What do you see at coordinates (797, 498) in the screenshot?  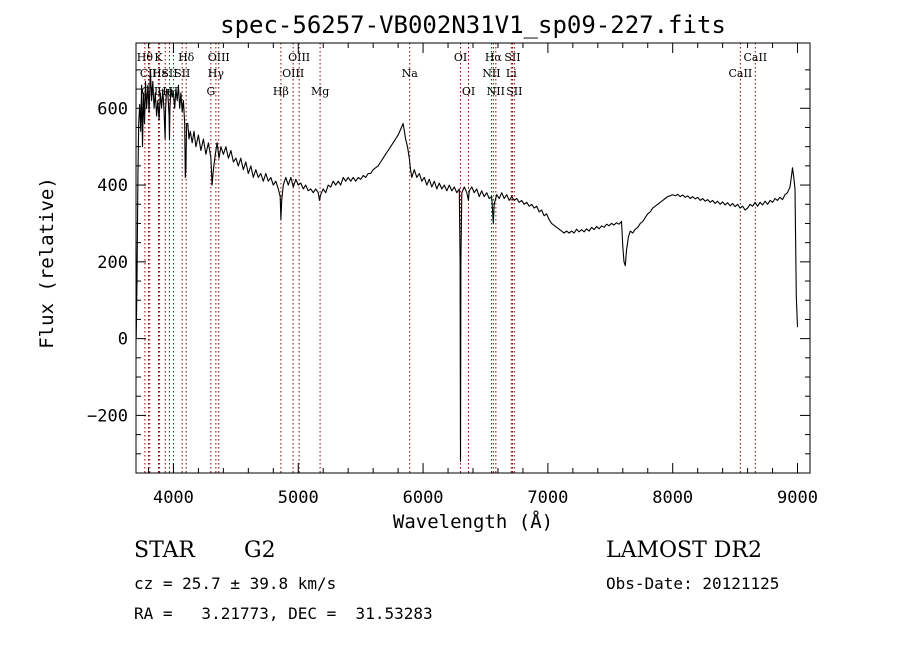 I see `x-tick-label: 9000` at bounding box center [797, 498].